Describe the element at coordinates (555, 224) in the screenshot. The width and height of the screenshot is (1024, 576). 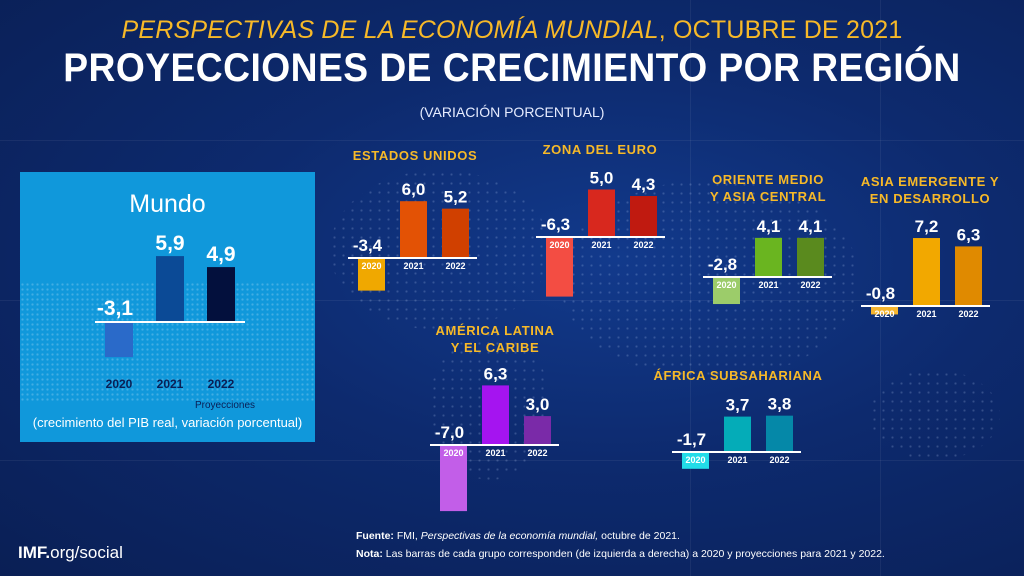
I see `value-label: -6,3` at that location.